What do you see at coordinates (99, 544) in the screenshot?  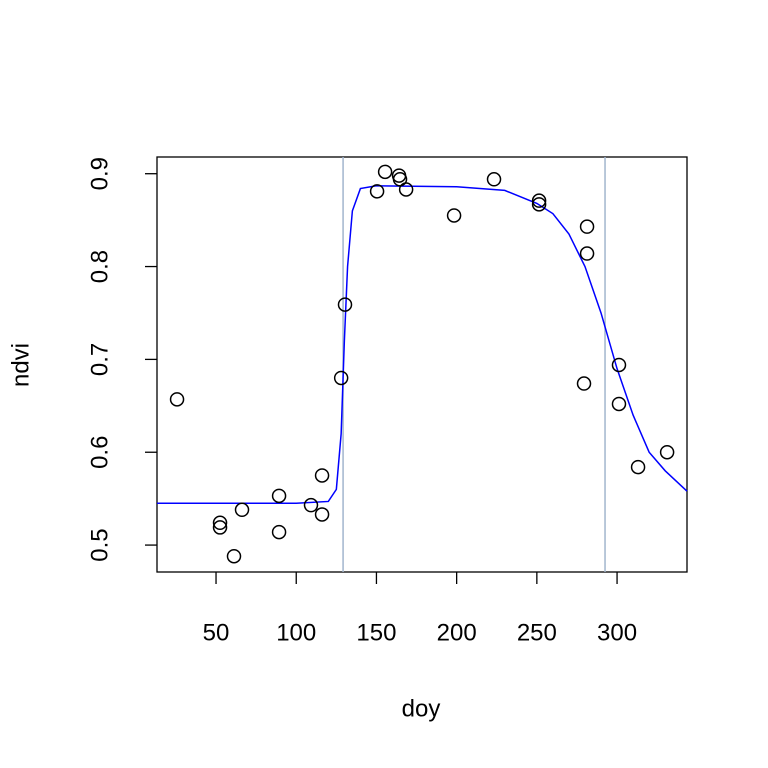 I see `y-tick-label: 0.5` at bounding box center [99, 544].